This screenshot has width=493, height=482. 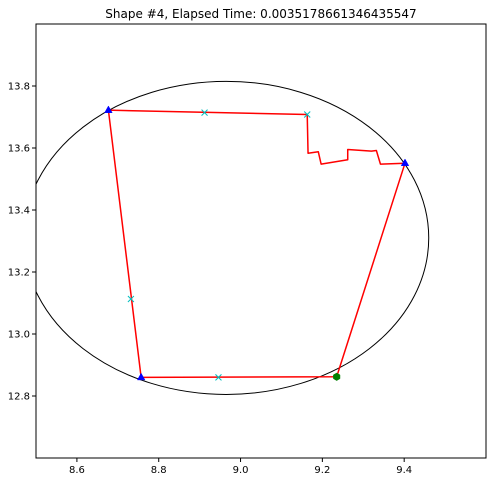 I want to click on y-tick-label: 13.8, so click(x=19, y=87).